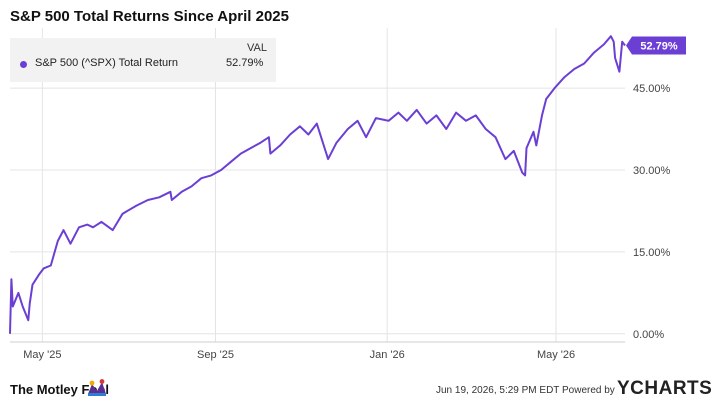 The image size is (720, 404). What do you see at coordinates (556, 355) in the screenshot?
I see `x-tick-label: May '26` at bounding box center [556, 355].